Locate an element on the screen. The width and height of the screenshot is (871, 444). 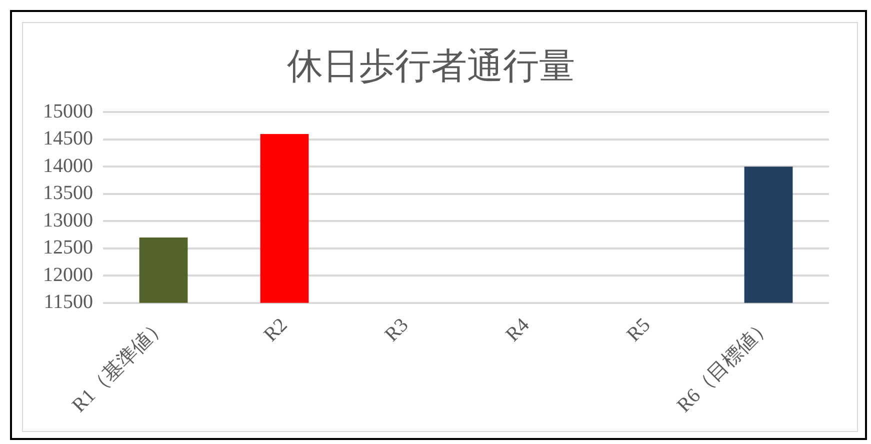
y-tick-label: 14500 is located at coordinates (68, 139).